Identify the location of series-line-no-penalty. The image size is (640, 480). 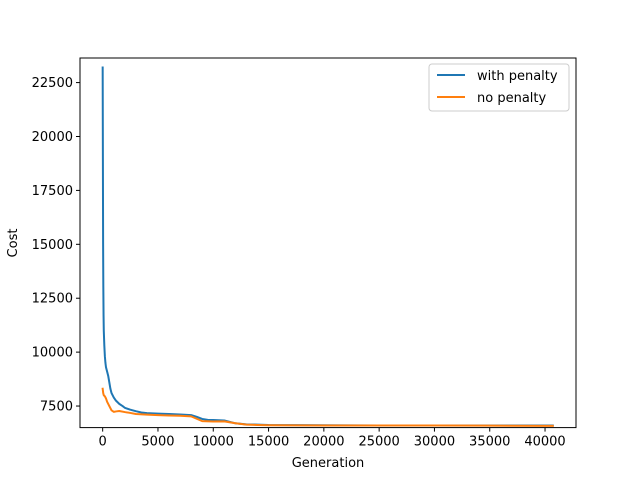
(328, 407).